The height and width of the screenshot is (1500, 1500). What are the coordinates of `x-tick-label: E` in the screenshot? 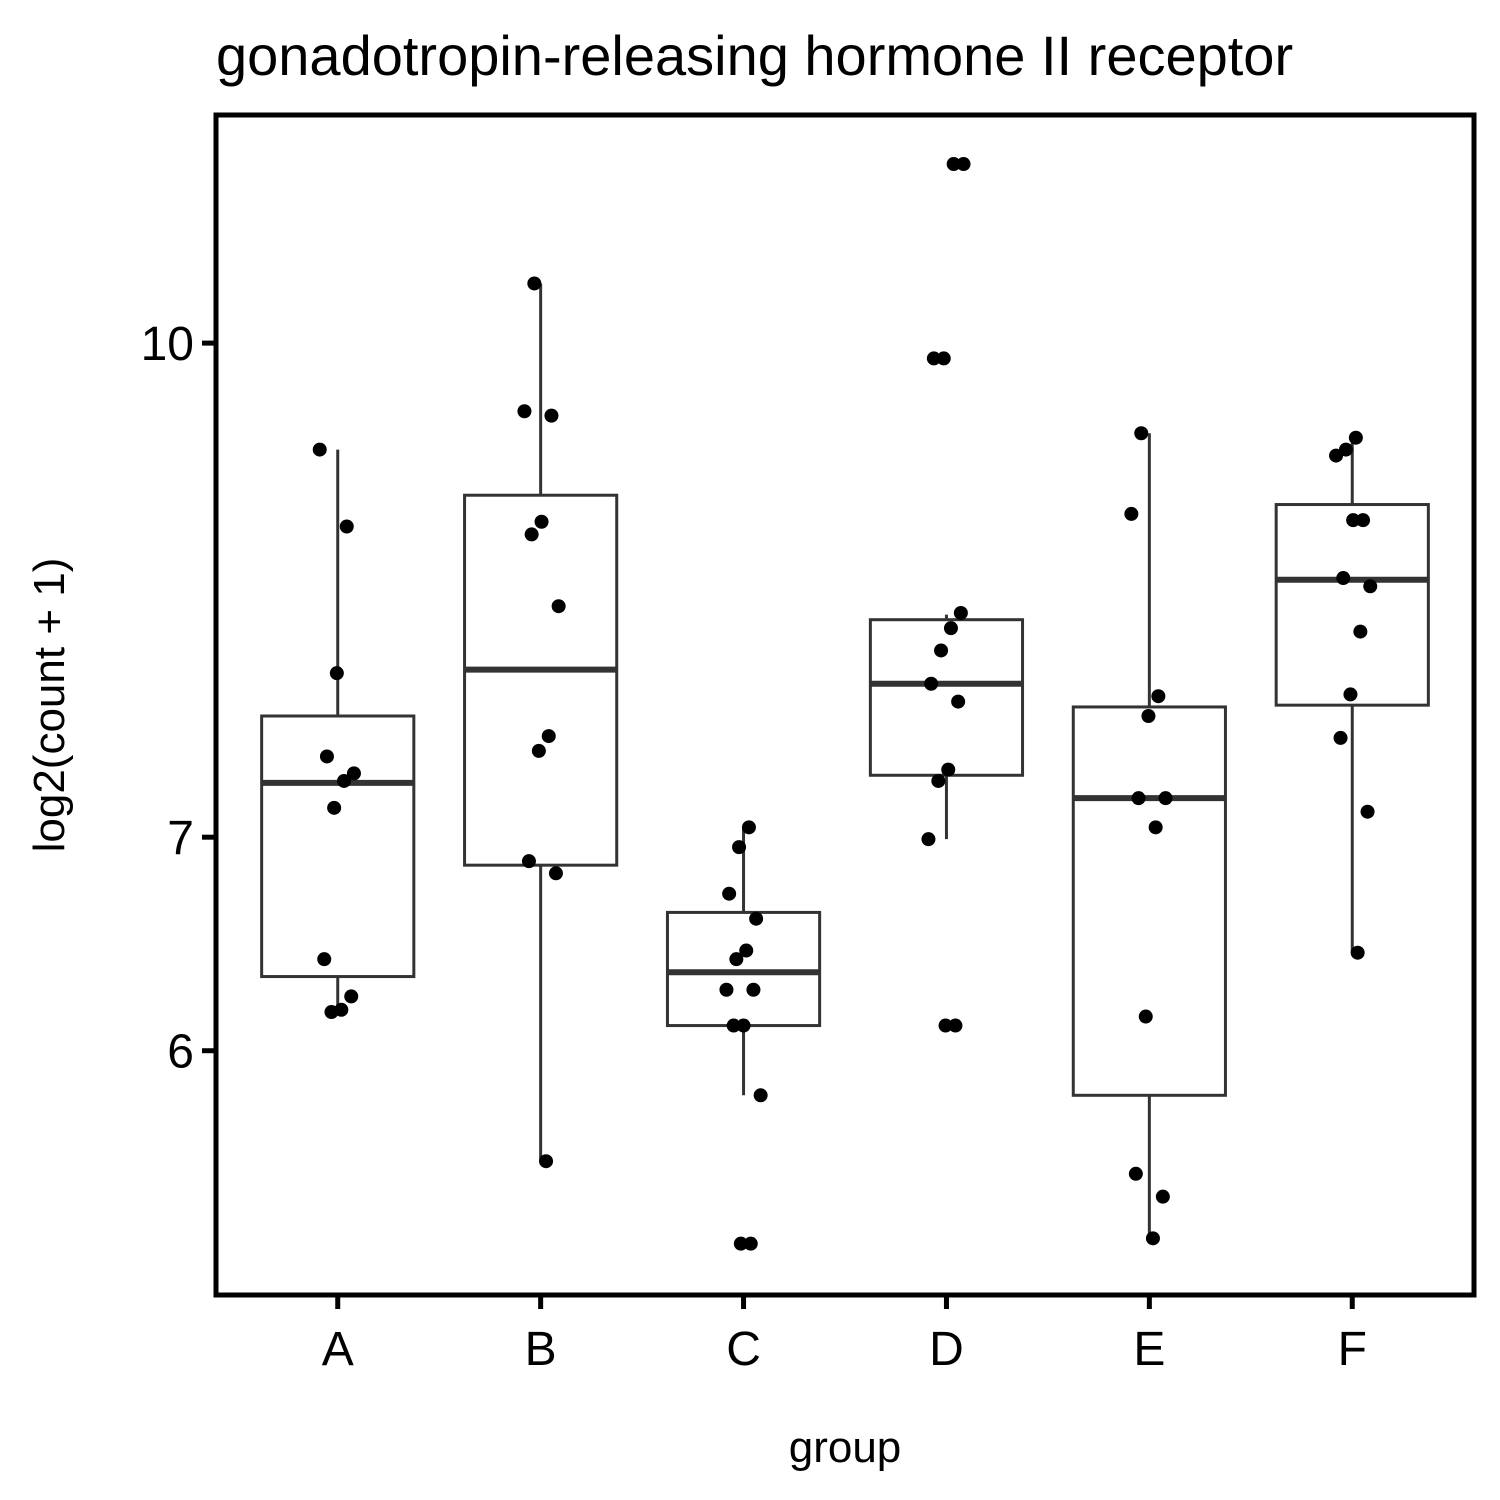 It's located at (1149, 1349).